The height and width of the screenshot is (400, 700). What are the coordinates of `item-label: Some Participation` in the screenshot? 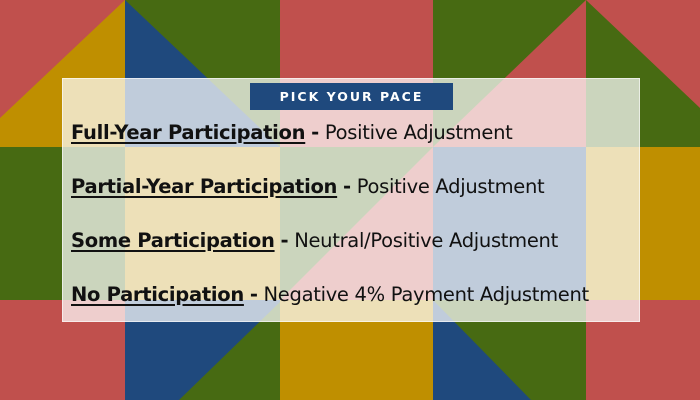 It's located at (173, 240).